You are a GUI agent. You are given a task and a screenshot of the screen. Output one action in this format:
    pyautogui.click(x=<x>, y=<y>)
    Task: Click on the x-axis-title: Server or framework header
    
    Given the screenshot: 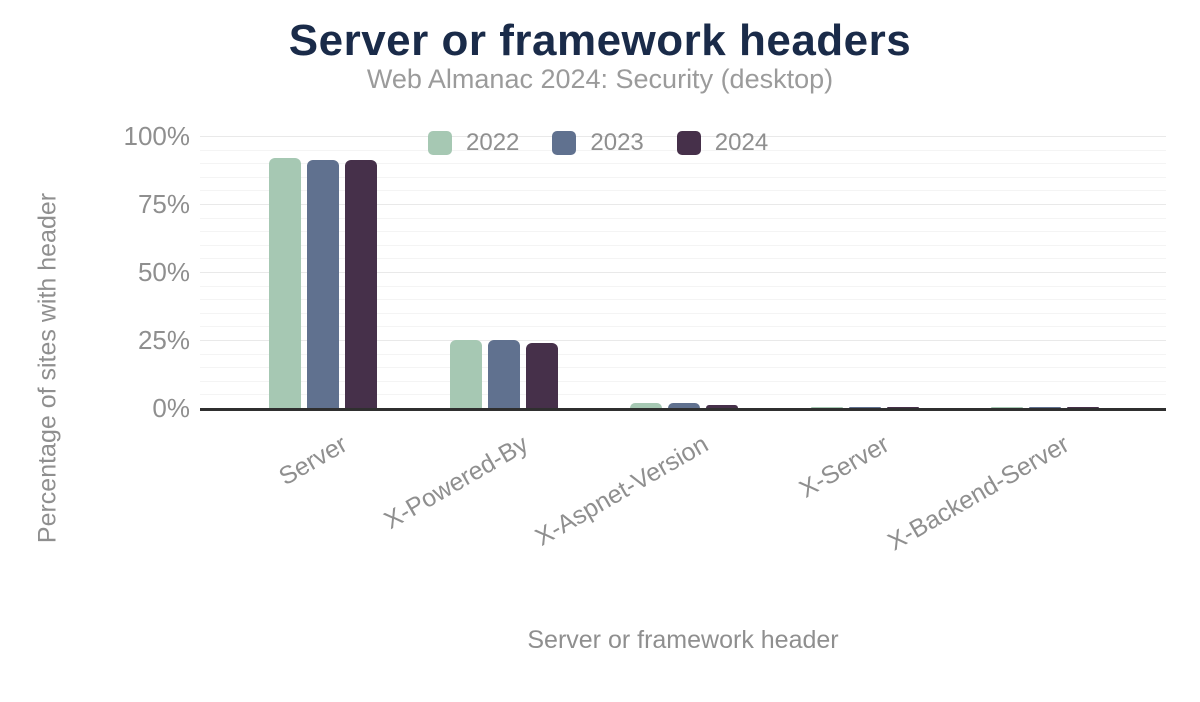 What is the action you would take?
    pyautogui.click(x=683, y=640)
    